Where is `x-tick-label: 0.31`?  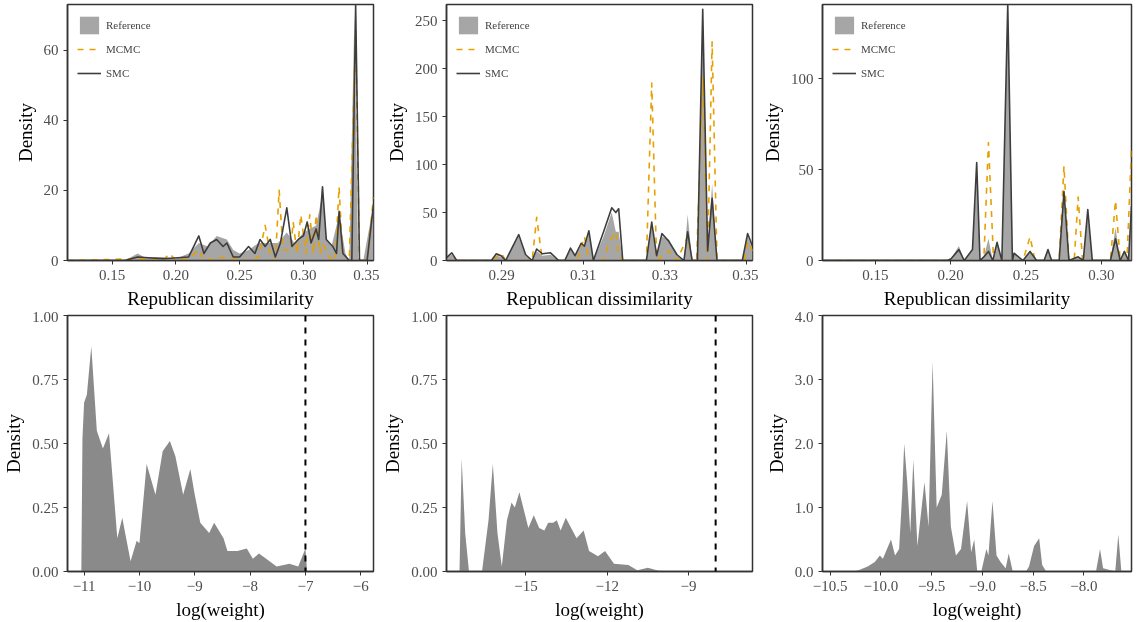
x-tick-label: 0.31 is located at coordinates (583, 274).